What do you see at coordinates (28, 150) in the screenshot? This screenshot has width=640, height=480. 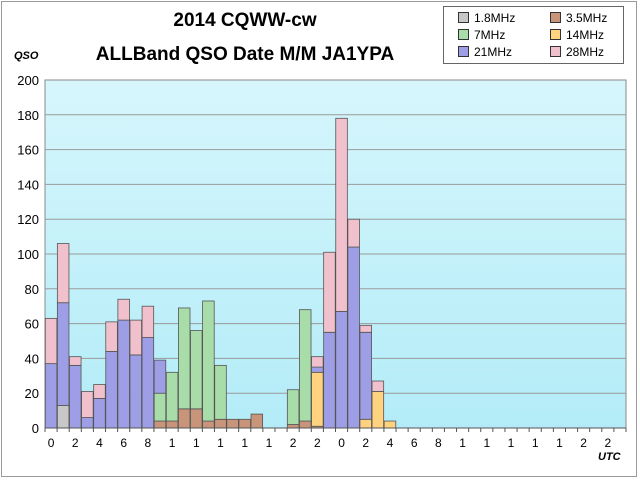 I see `y-tick-label: 160` at bounding box center [28, 150].